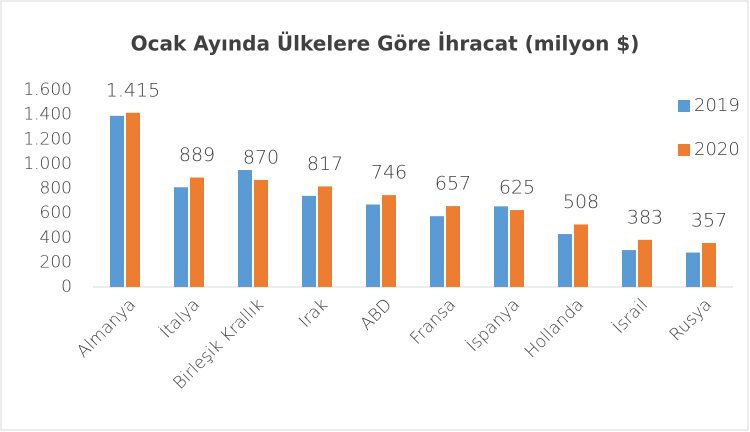 The width and height of the screenshot is (750, 432). Describe the element at coordinates (645, 217) in the screenshot. I see `data-label: 383` at that location.